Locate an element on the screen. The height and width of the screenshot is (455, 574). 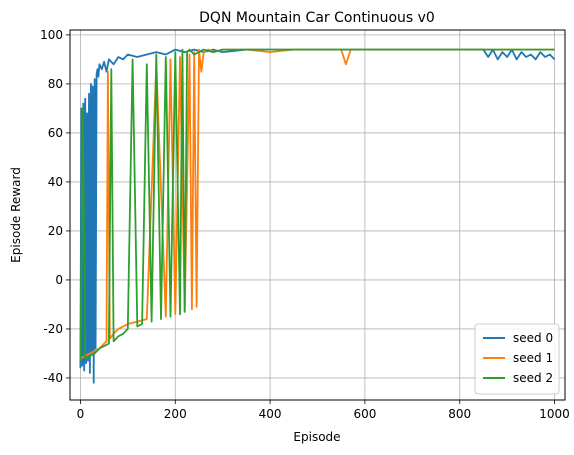
y-axis: -40 -20 0 20 40 60 80 100 is located at coordinates (55, 206).